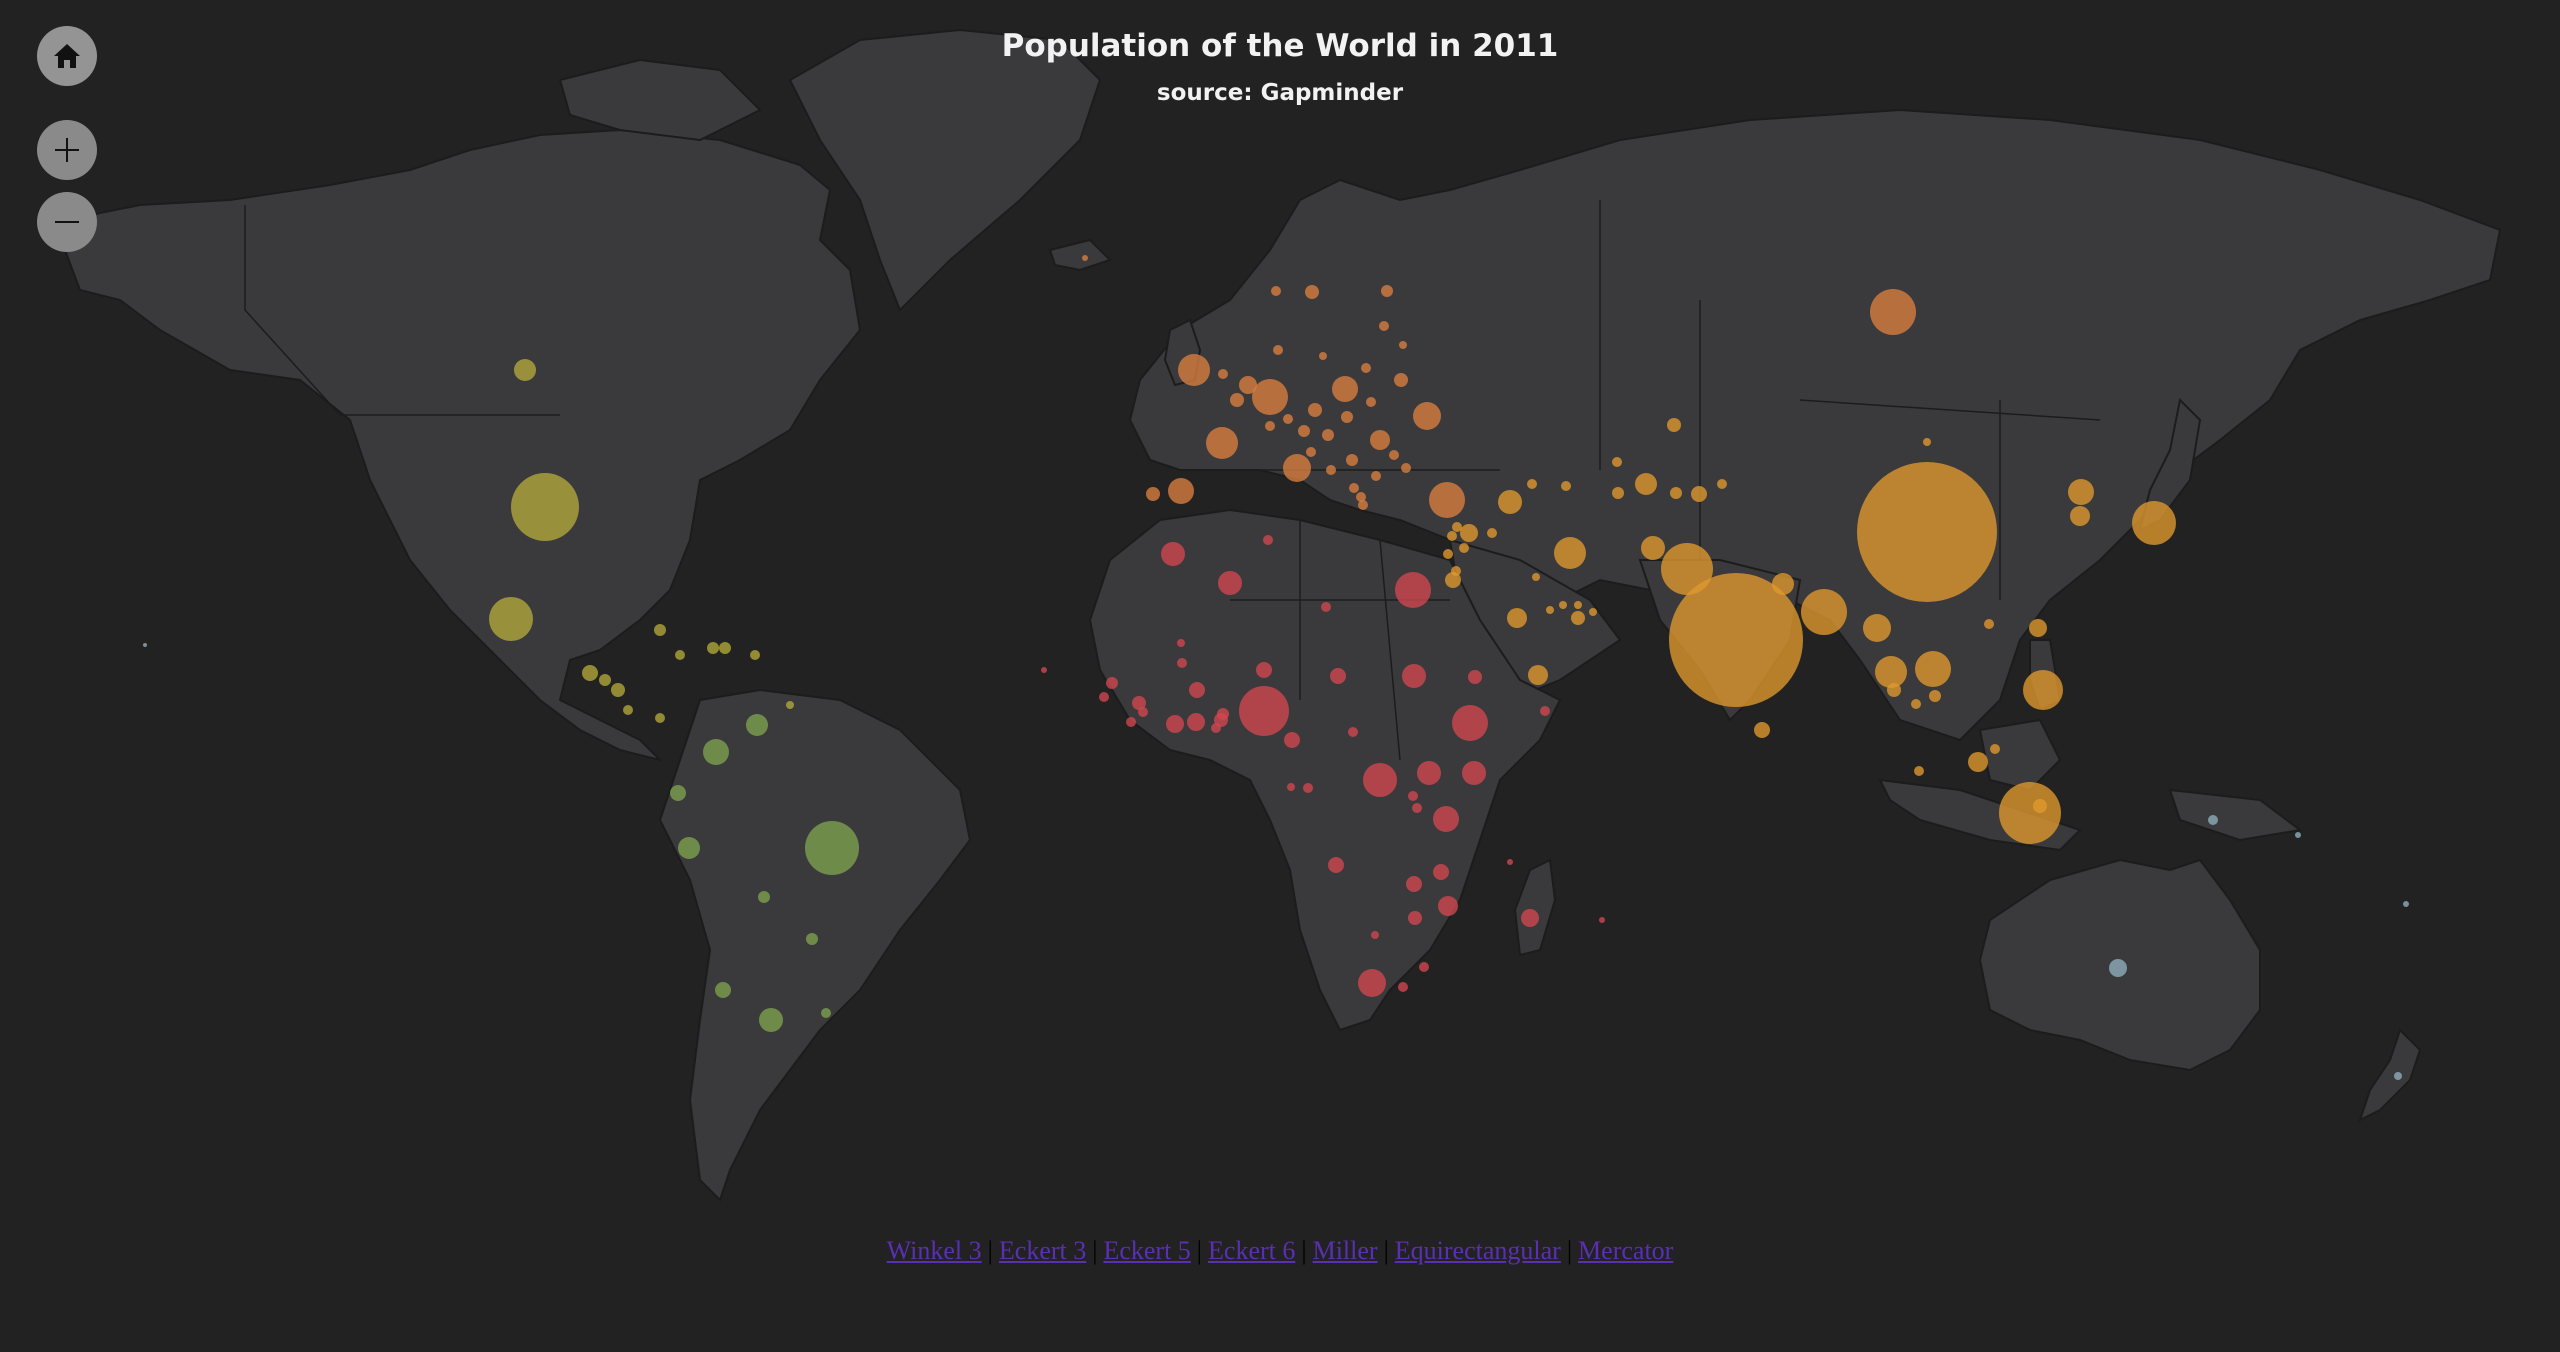  Describe the element at coordinates (934, 1250) in the screenshot. I see `projection-link-winkel3: Winkel 3` at that location.